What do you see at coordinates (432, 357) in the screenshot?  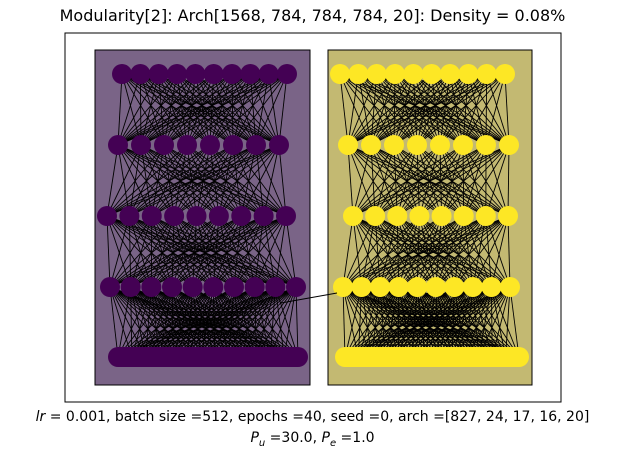 I see `module-right-output-layer` at bounding box center [432, 357].